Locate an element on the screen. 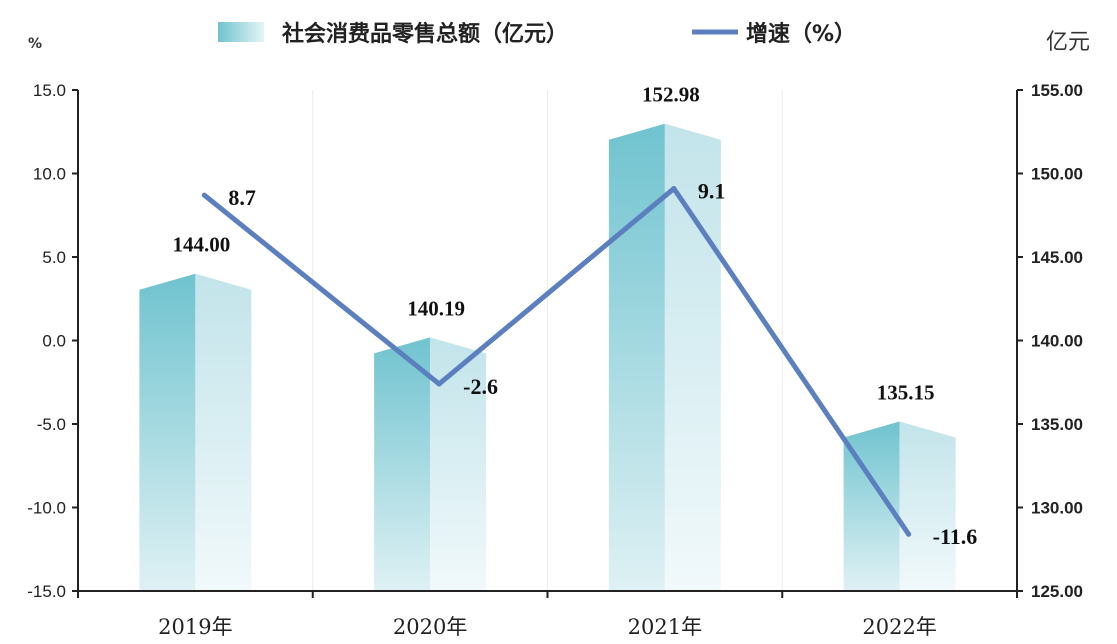  category-label: 2021年 is located at coordinates (665, 627).